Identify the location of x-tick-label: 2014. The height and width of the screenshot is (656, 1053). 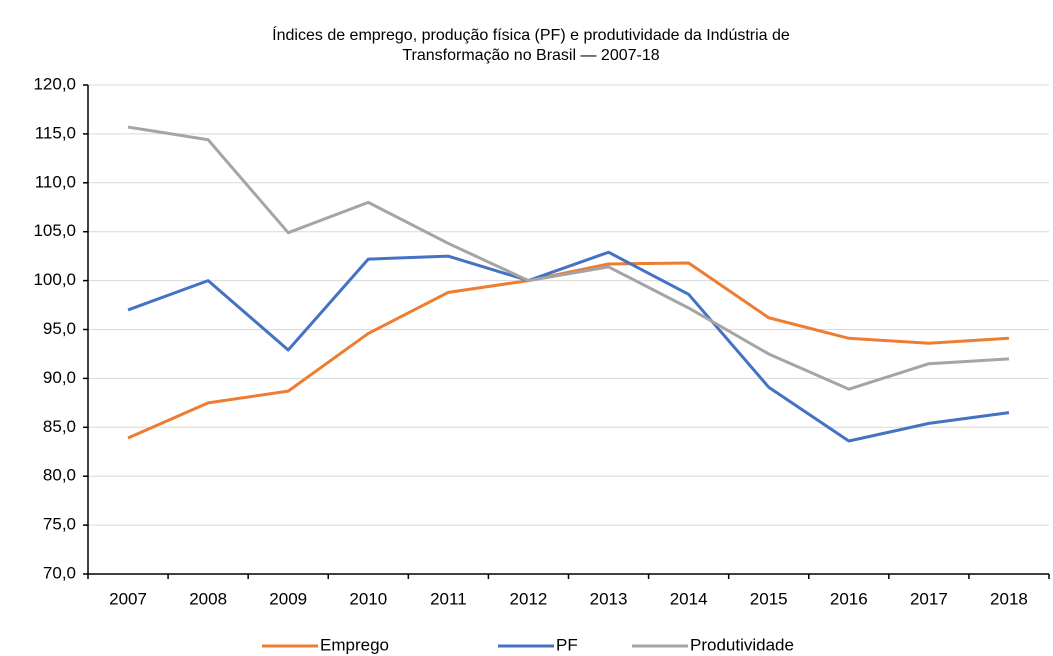
(689, 598).